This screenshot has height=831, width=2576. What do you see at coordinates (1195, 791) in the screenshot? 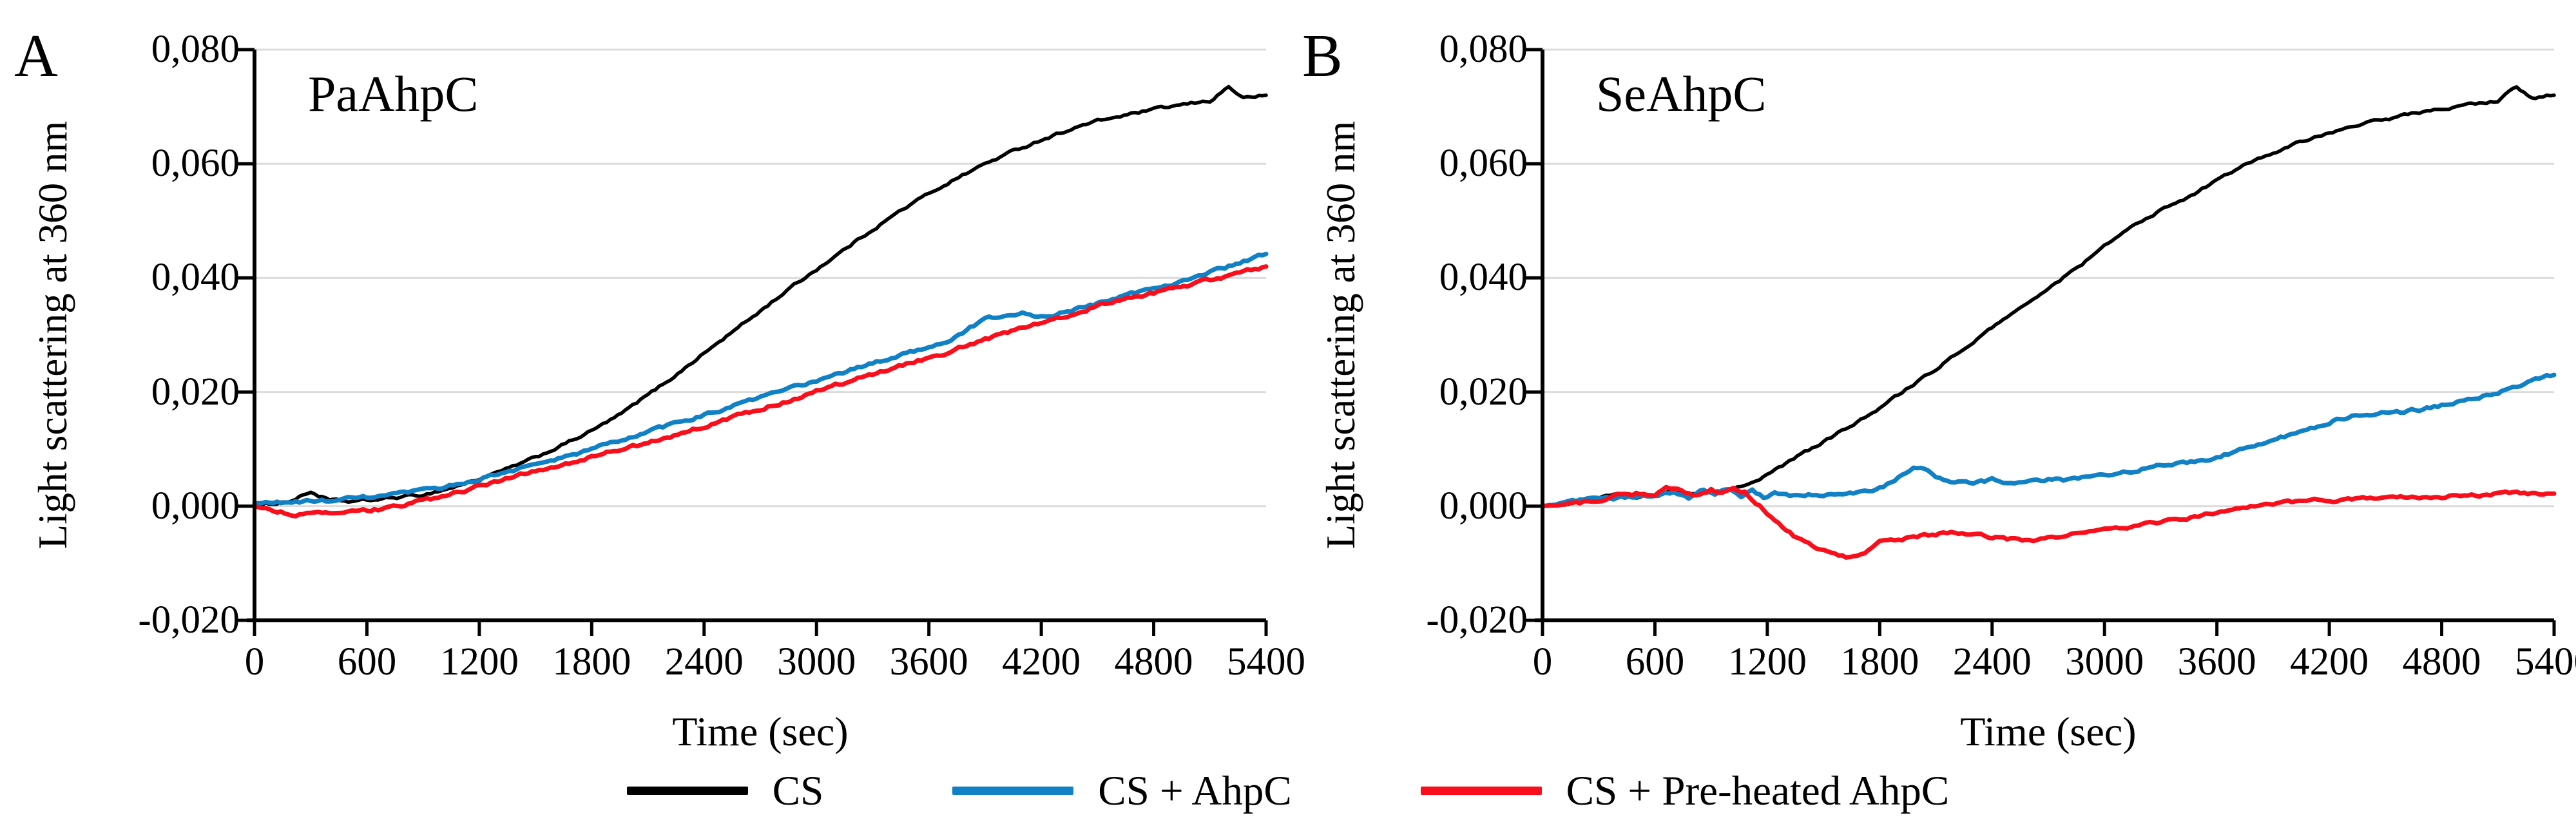
I see `legend-label: CS + AhpC` at bounding box center [1195, 791].